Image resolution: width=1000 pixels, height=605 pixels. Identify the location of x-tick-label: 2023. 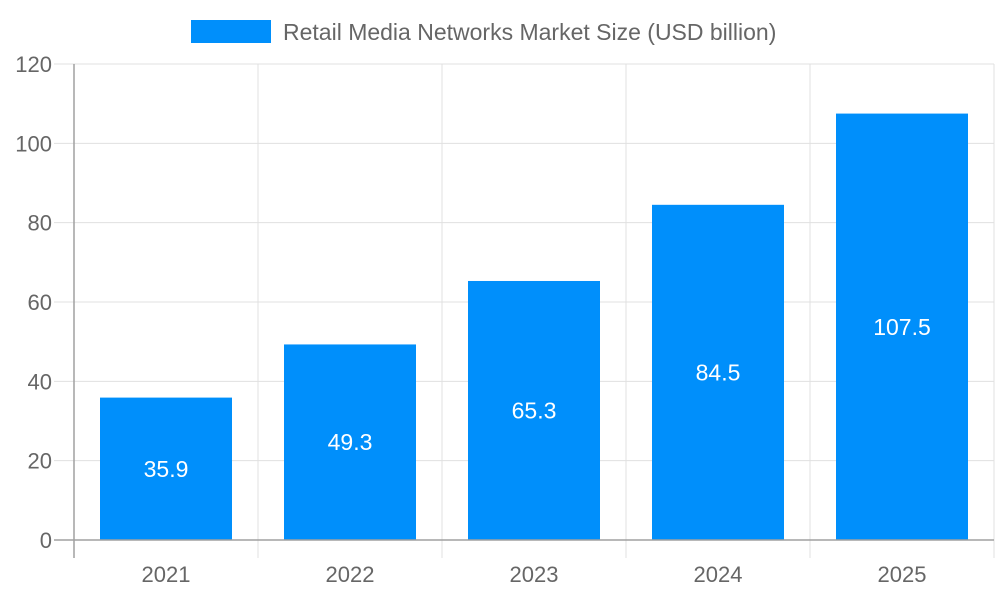
(534, 574).